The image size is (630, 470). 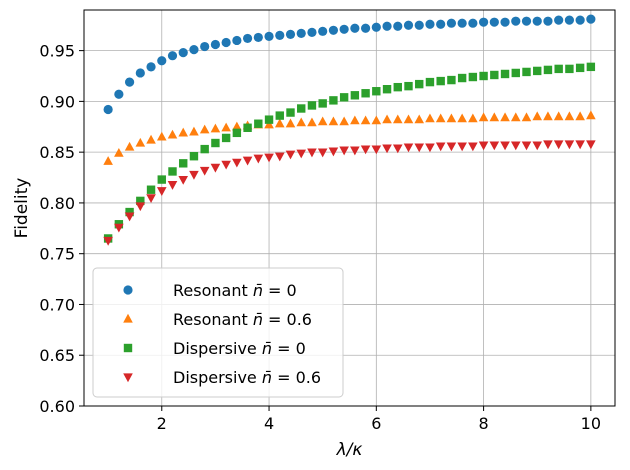 I want to click on x-tick-label: 10, so click(x=591, y=423).